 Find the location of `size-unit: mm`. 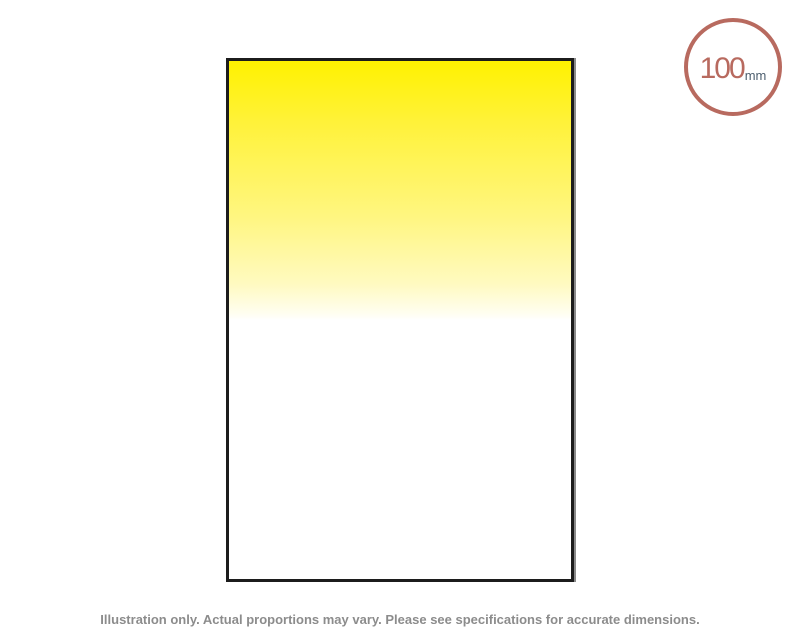

size-unit: mm is located at coordinates (755, 75).